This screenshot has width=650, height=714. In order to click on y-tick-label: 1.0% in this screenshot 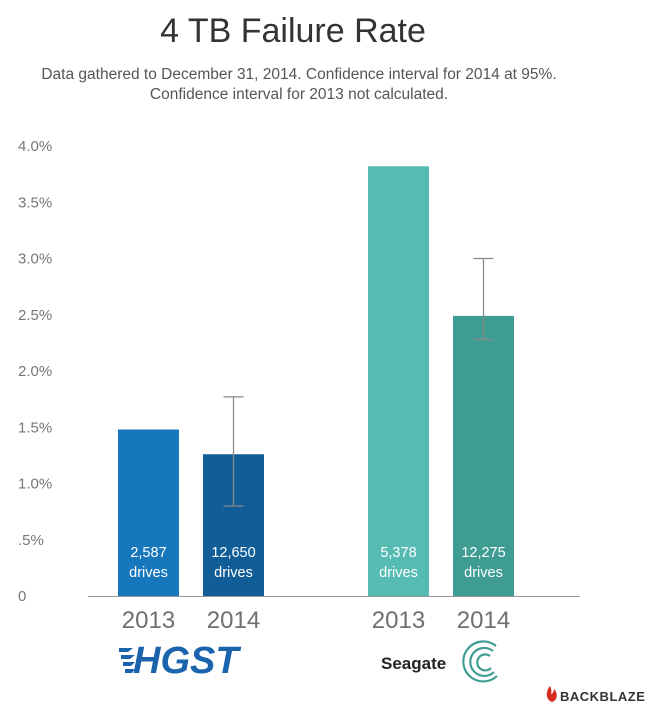, I will do `click(35, 484)`.